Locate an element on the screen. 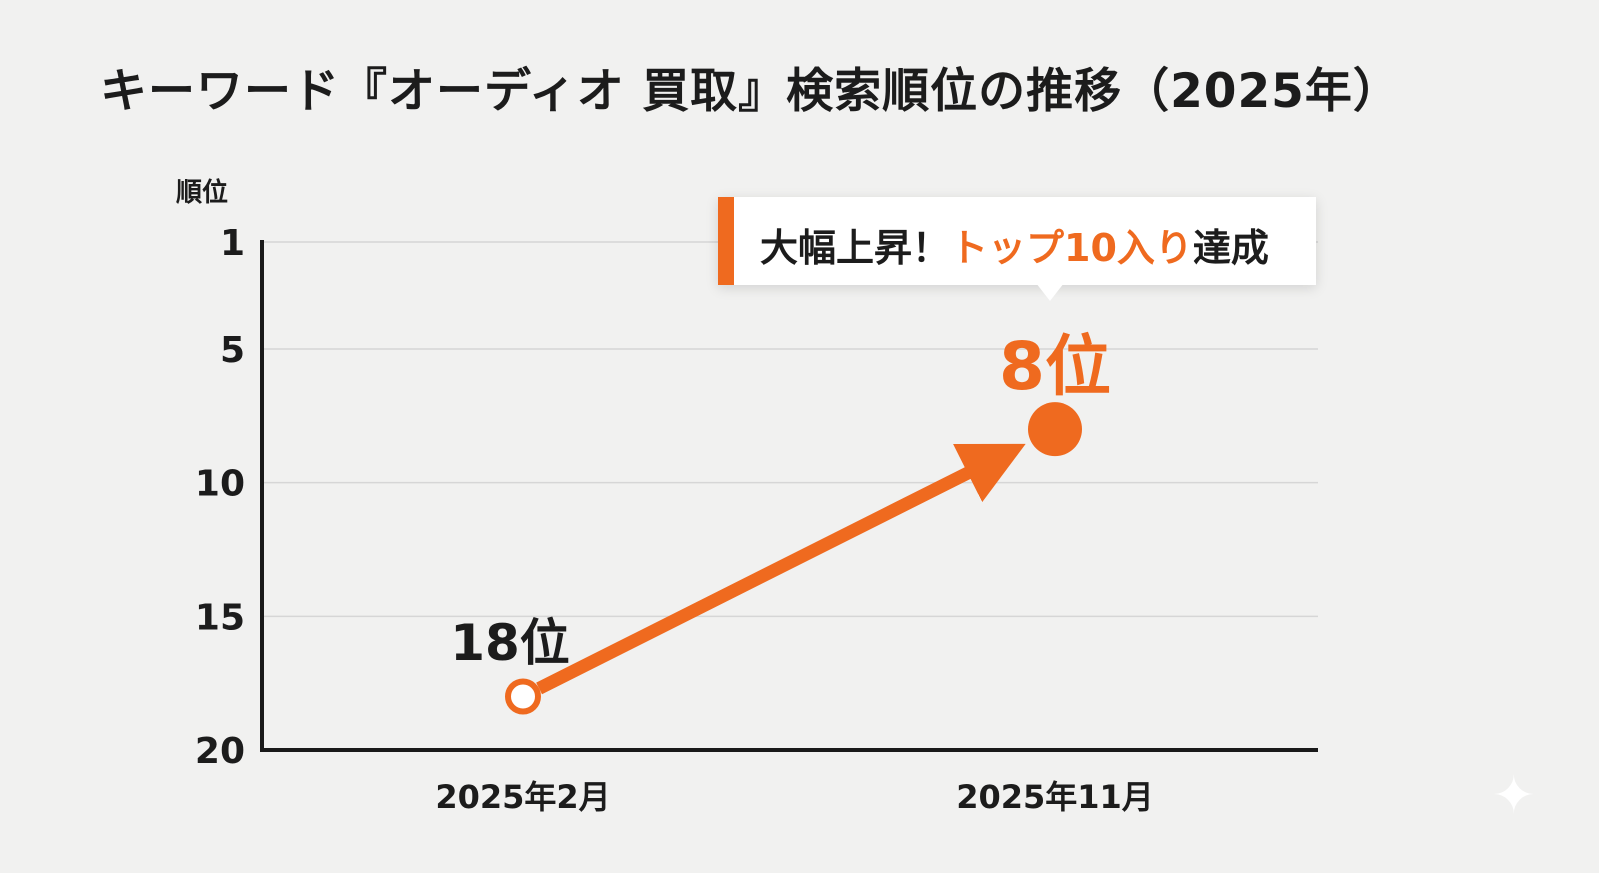  y-tick-label-5: 5 is located at coordinates (232, 350).